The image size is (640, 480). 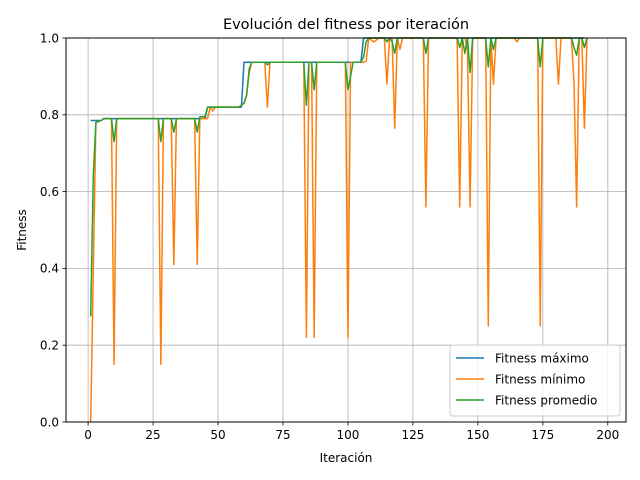 What do you see at coordinates (546, 400) in the screenshot?
I see `legend-label-3: Fitness promedio` at bounding box center [546, 400].